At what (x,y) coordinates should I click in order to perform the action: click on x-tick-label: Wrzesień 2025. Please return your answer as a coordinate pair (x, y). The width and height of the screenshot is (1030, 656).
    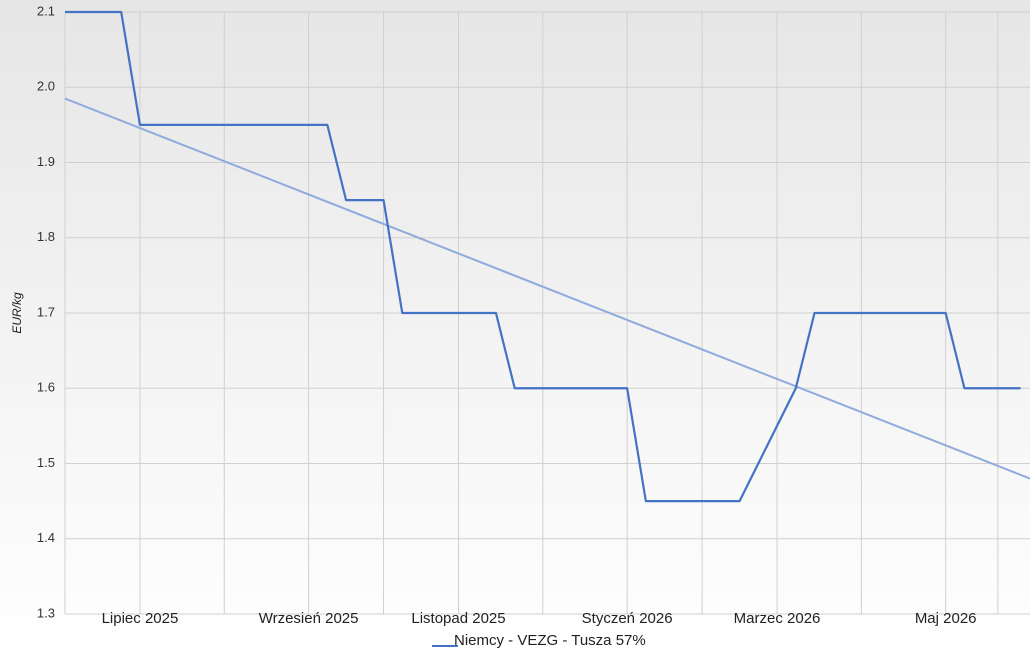
    Looking at the image, I should click on (309, 618).